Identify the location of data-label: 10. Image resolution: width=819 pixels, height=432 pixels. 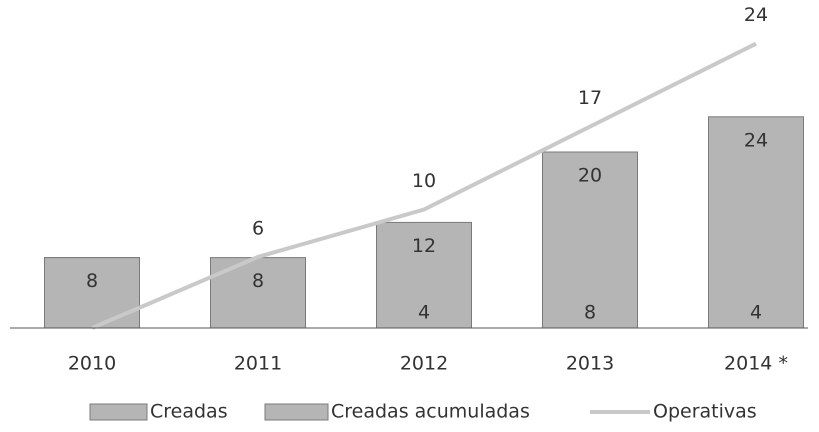
(424, 181).